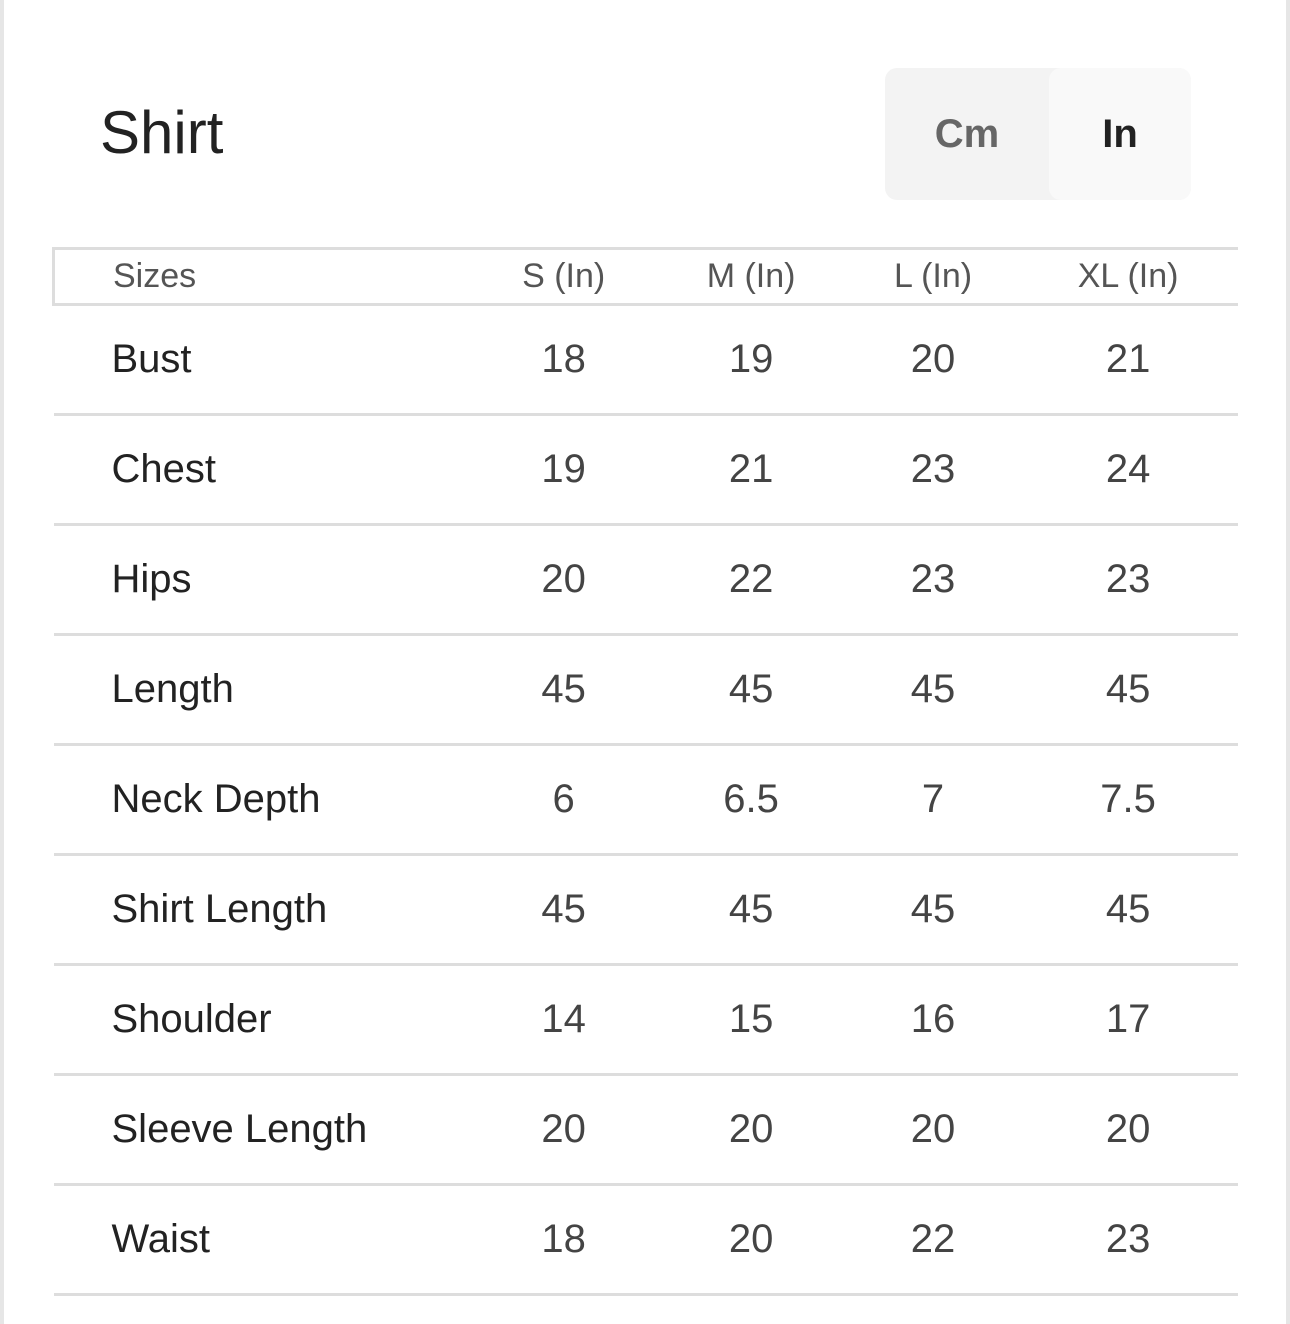 The image size is (1290, 1324). I want to click on measurement-label: Sleeve Length, so click(239, 1129).